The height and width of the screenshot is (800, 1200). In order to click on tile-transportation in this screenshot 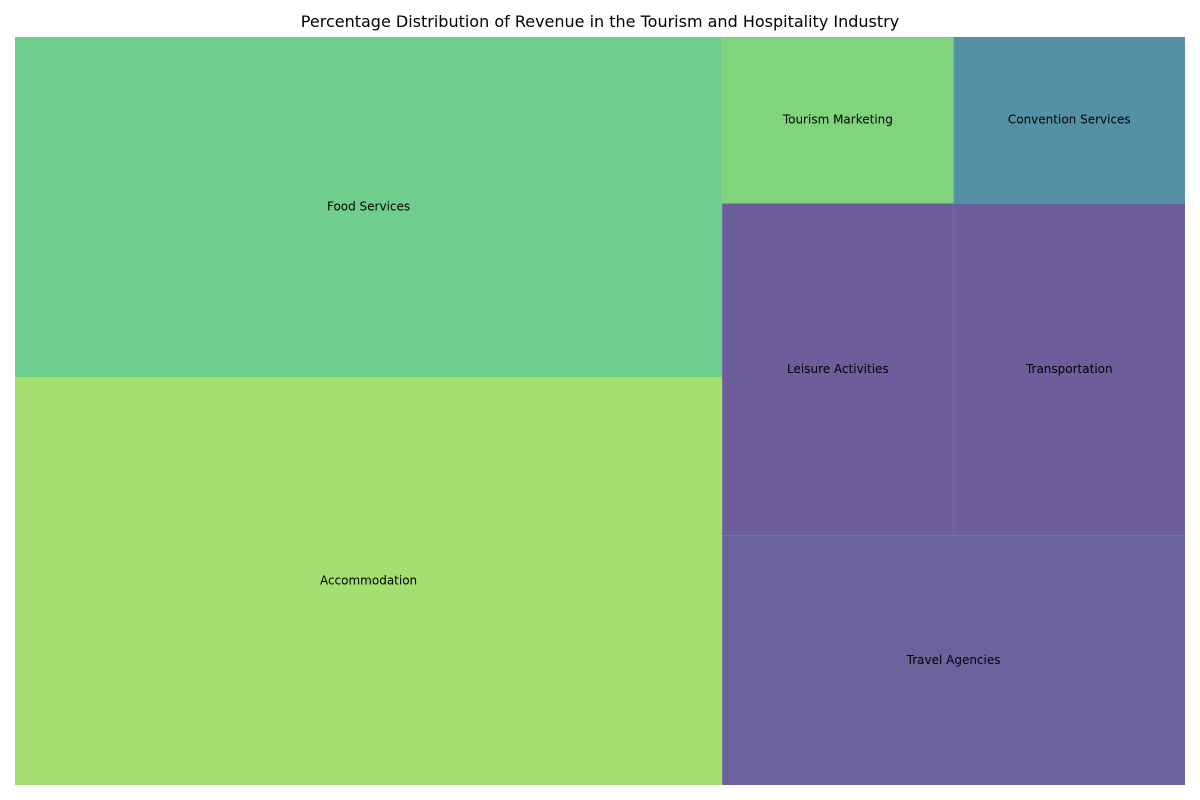, I will do `click(1069, 369)`.